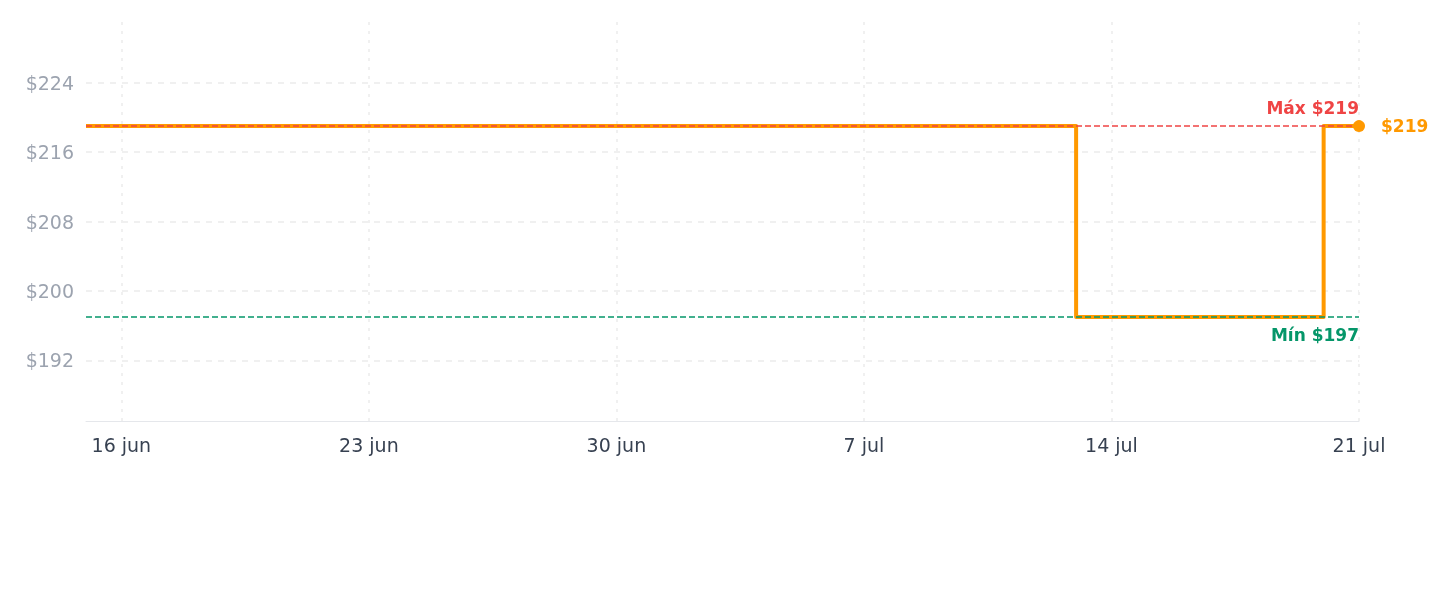 The image size is (1447, 607). What do you see at coordinates (616, 444) in the screenshot?
I see `x-tick-label: 30 jun` at bounding box center [616, 444].